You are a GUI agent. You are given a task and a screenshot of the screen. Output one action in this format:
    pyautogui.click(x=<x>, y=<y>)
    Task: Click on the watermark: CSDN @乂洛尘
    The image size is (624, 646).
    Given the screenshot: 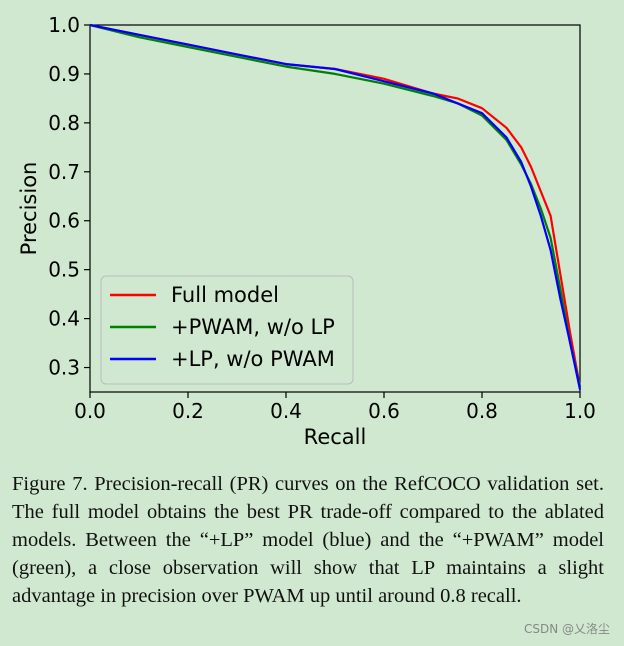 What is the action you would take?
    pyautogui.click(x=566, y=629)
    